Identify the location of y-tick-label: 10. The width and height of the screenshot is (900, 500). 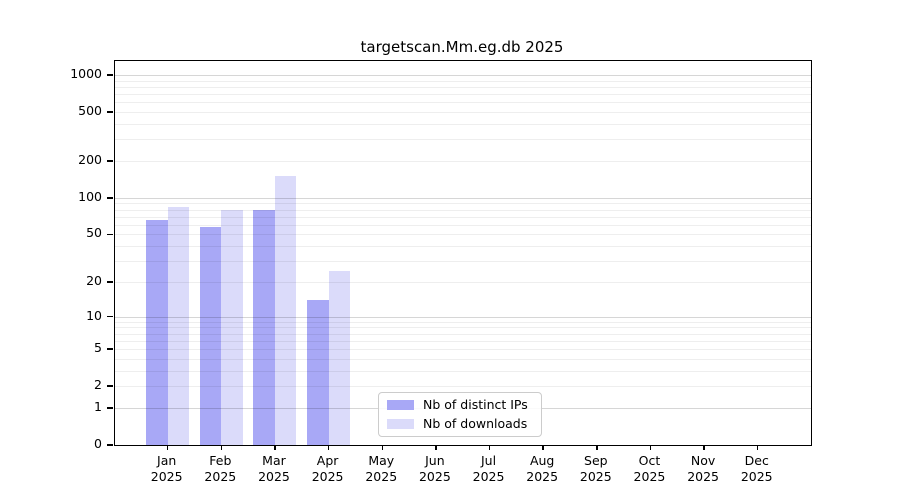
(94, 315).